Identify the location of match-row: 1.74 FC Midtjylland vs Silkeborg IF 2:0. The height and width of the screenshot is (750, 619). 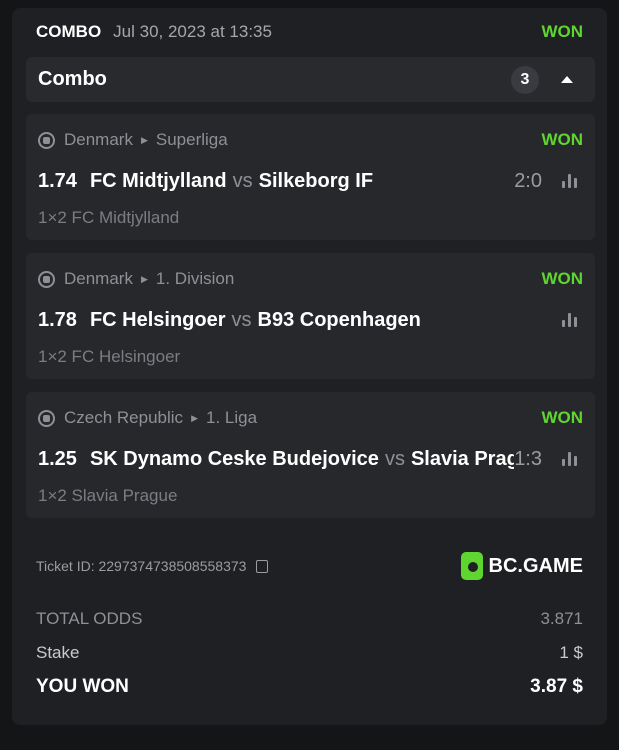
(310, 181).